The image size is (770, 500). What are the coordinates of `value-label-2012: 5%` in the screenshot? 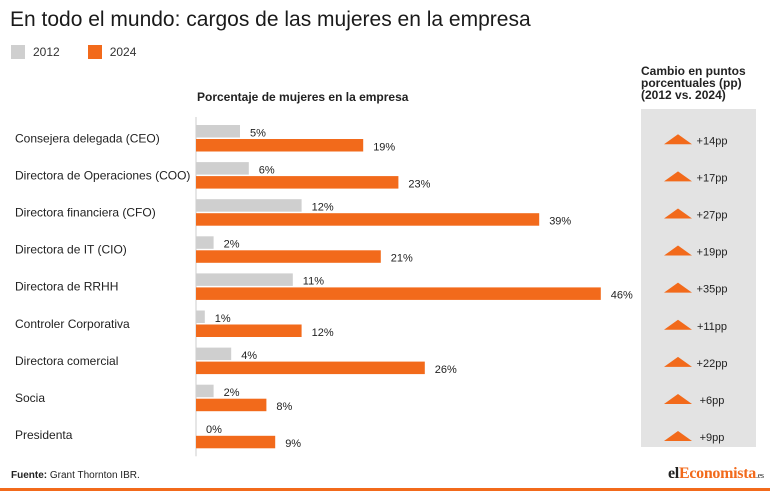 It's located at (258, 133).